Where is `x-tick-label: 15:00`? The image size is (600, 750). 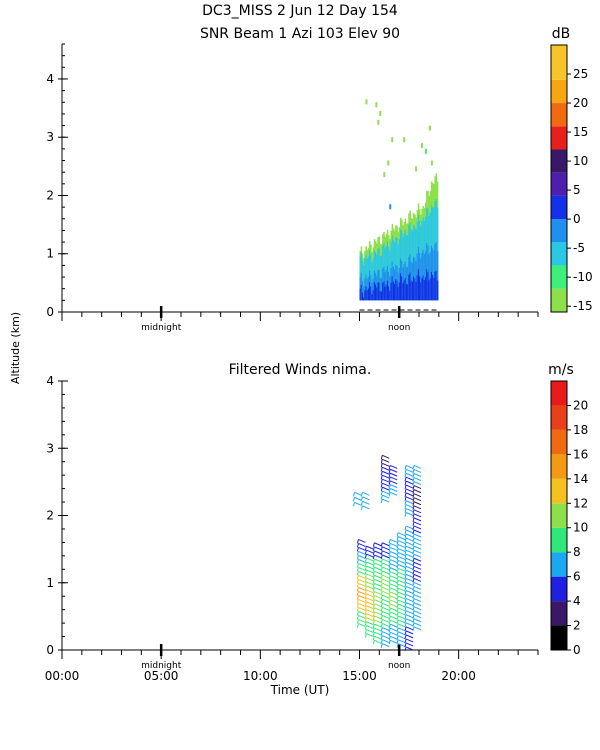 x-tick-label: 15:00 is located at coordinates (359, 676).